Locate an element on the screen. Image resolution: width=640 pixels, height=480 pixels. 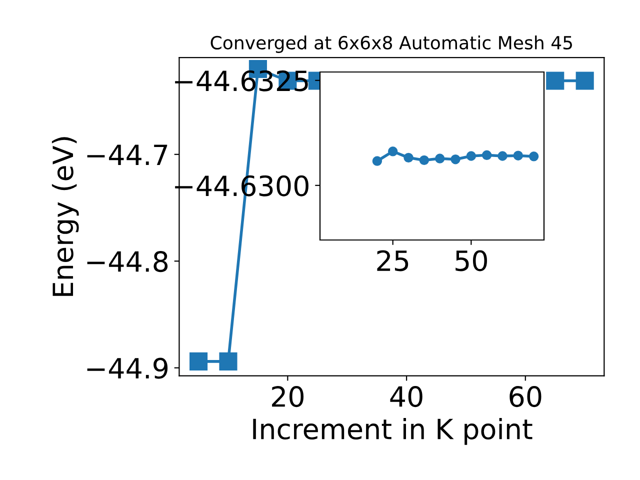
y-axis-title: Energy (eV) is located at coordinates (65, 216).